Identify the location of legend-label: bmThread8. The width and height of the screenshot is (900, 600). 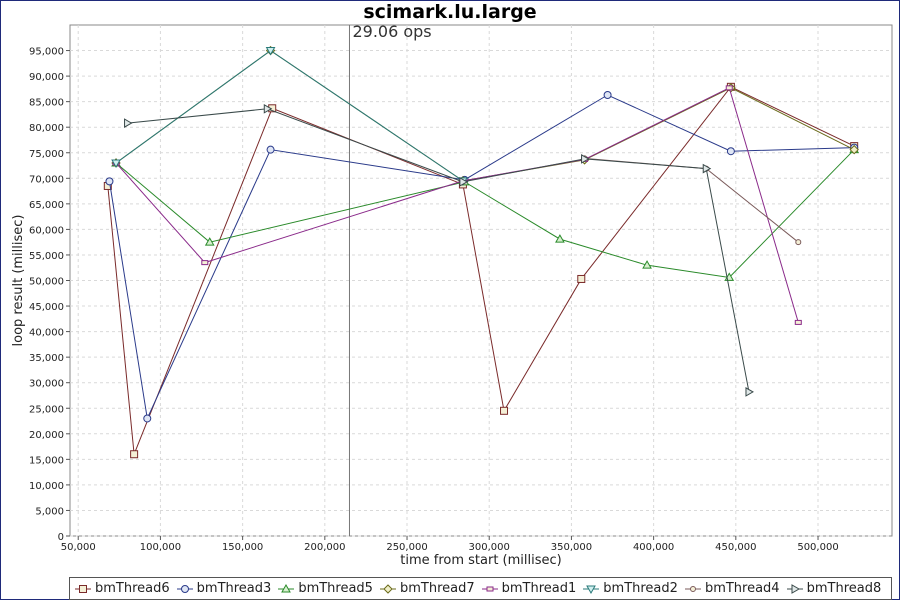
(844, 588).